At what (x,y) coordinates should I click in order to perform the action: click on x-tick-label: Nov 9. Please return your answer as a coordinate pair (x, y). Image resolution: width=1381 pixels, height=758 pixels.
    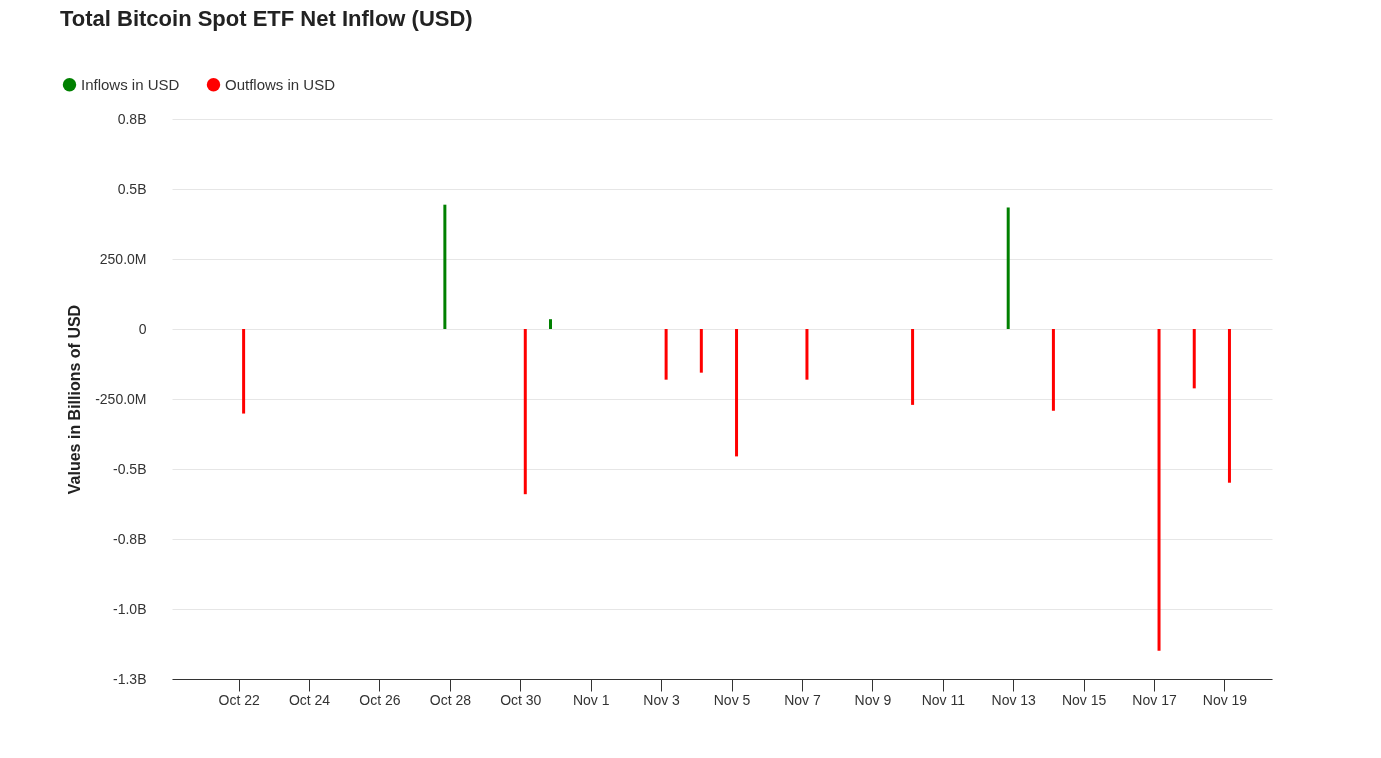
    Looking at the image, I should click on (873, 699).